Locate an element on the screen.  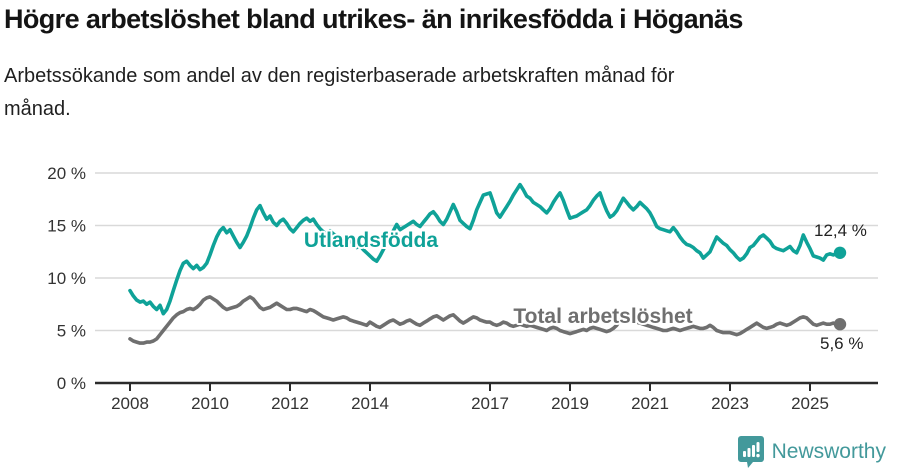
y-tick-label: 20 % is located at coordinates (66, 173).